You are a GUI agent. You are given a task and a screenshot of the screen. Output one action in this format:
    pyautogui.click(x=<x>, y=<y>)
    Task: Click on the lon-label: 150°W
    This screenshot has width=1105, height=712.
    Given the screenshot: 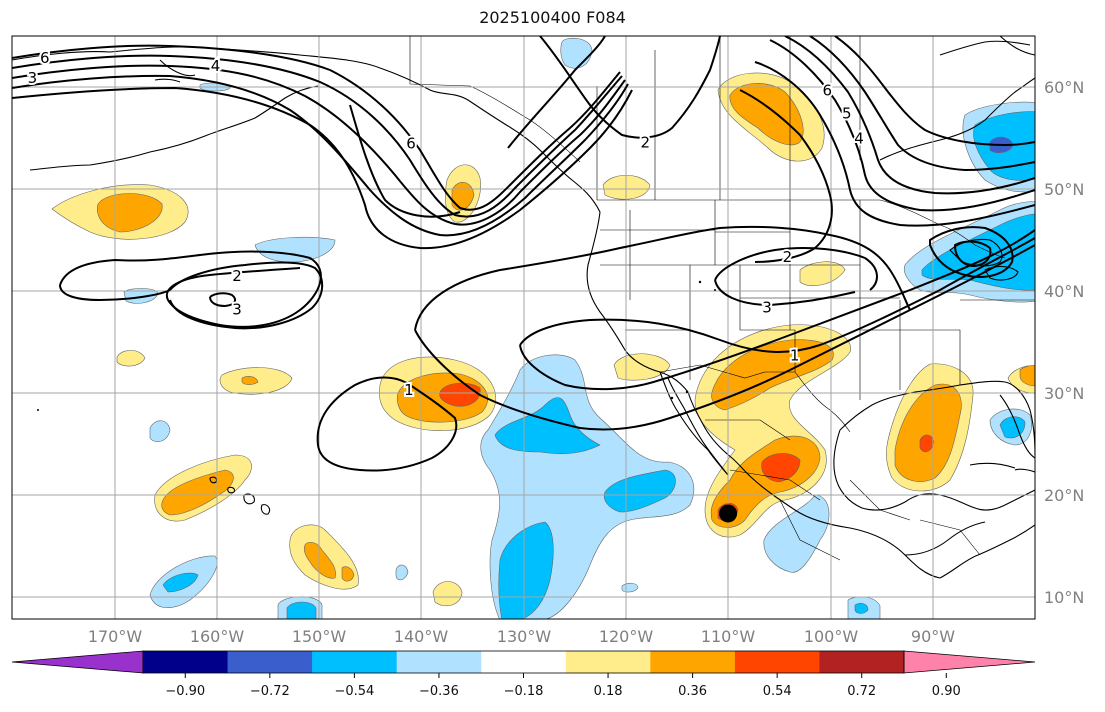 What is the action you would take?
    pyautogui.click(x=319, y=636)
    